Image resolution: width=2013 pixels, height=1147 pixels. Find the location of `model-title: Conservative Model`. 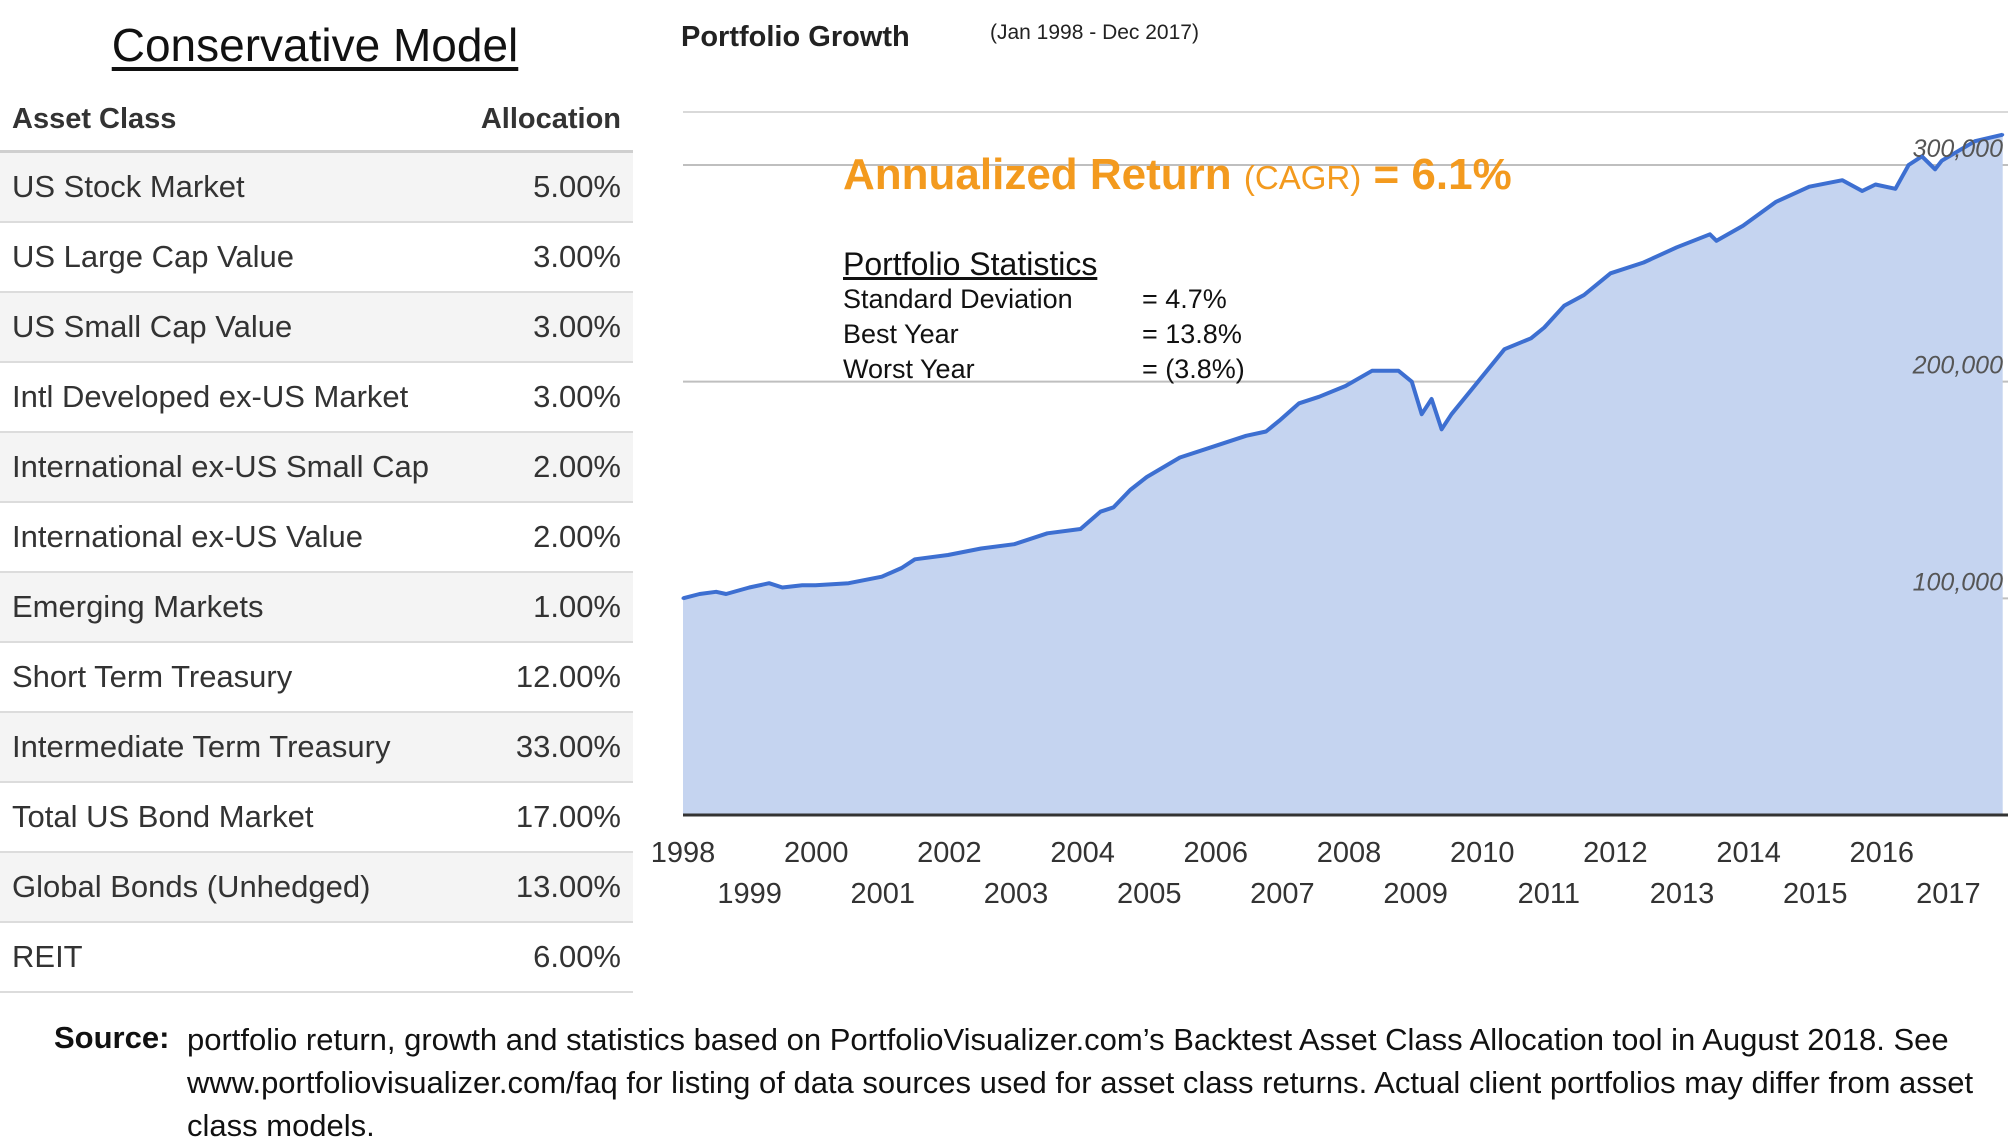

model-title: Conservative Model is located at coordinates (315, 45).